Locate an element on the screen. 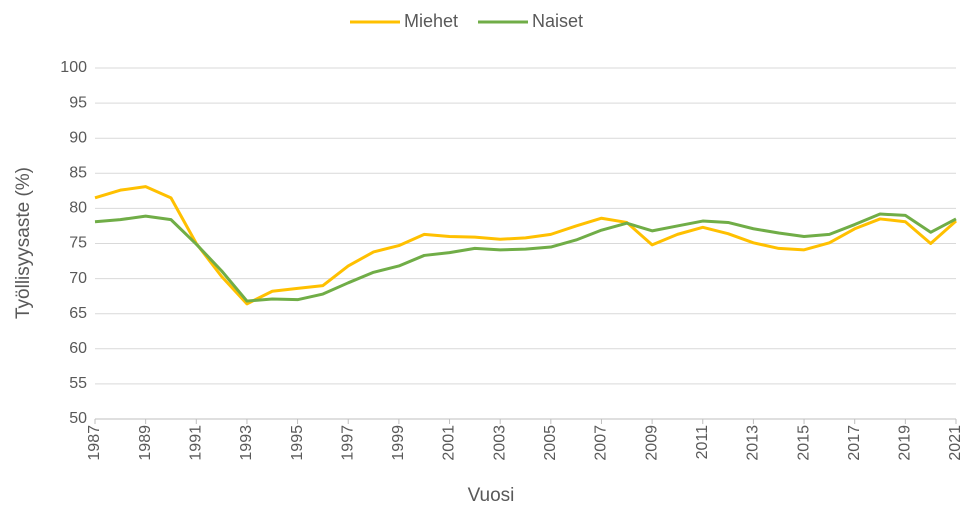 Image resolution: width=967 pixels, height=511 pixels. x-tick-label: 2005 is located at coordinates (550, 443).